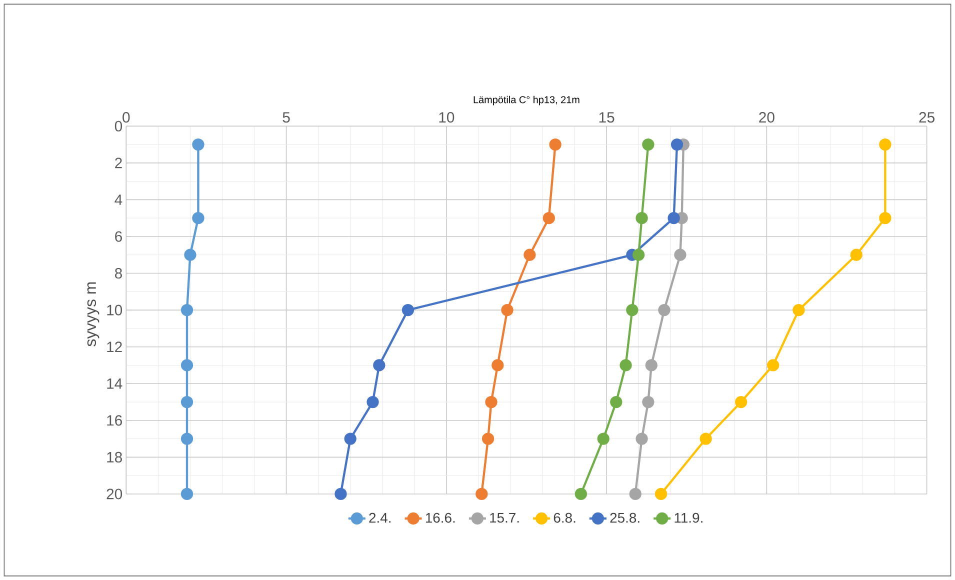  Describe the element at coordinates (114, 494) in the screenshot. I see `y-tick-label: 20` at that location.